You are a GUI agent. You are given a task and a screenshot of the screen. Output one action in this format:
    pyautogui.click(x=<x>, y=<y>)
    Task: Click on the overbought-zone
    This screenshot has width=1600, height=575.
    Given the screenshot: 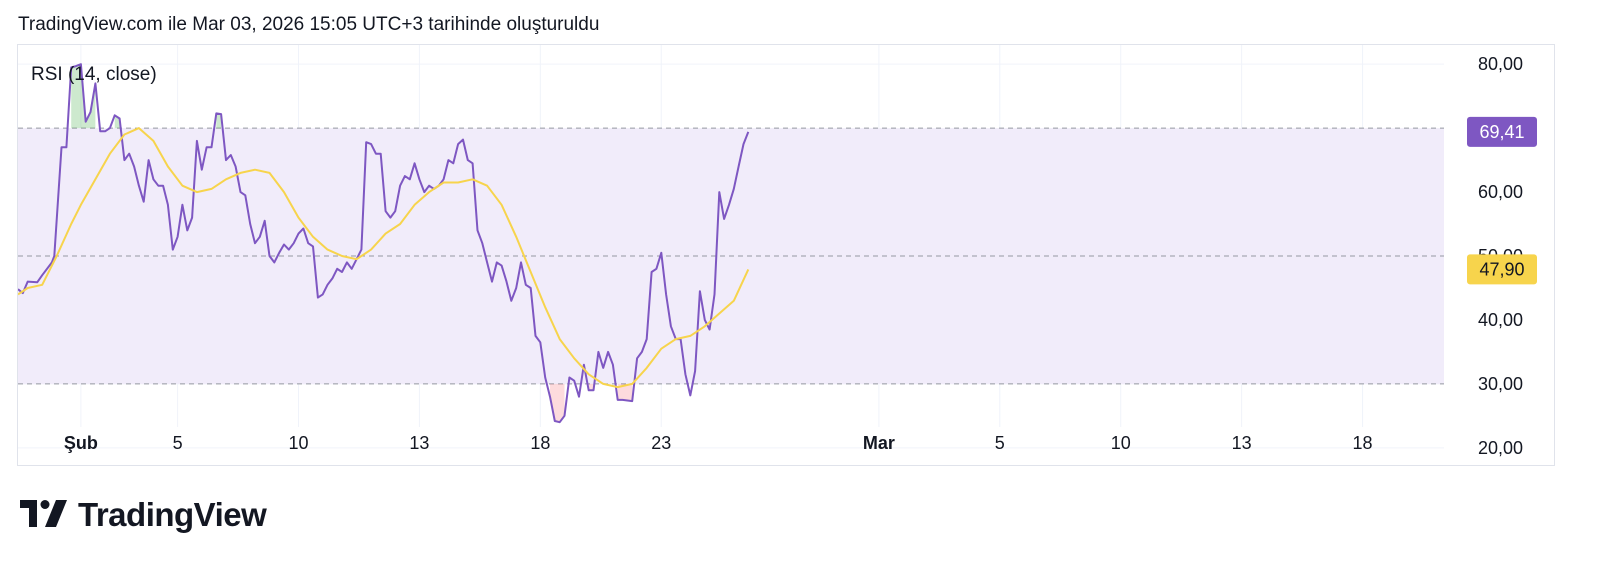 What is the action you would take?
    pyautogui.click(x=219, y=121)
    